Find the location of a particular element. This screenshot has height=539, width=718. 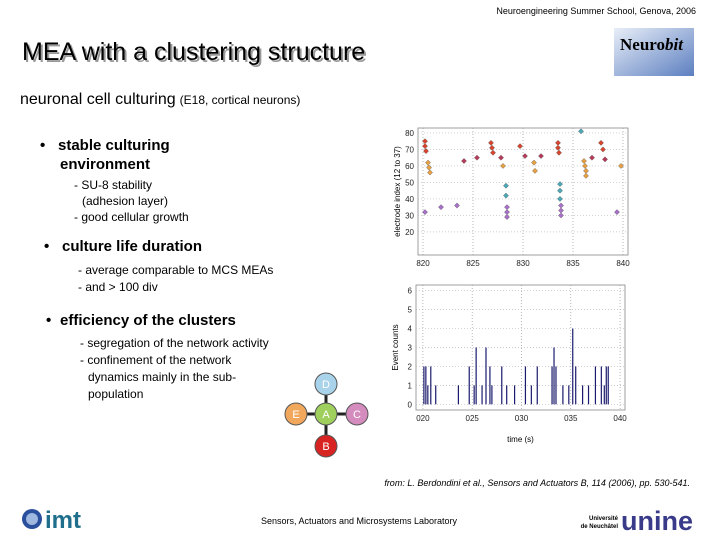

y-tick-label: 1 is located at coordinates (410, 385).